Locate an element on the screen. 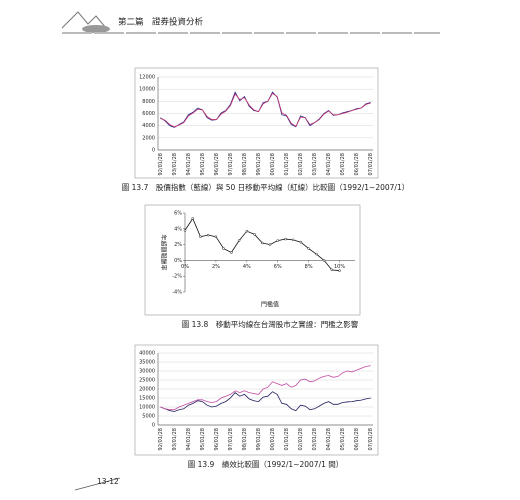  x-tick-label: 8% is located at coordinates (309, 267).